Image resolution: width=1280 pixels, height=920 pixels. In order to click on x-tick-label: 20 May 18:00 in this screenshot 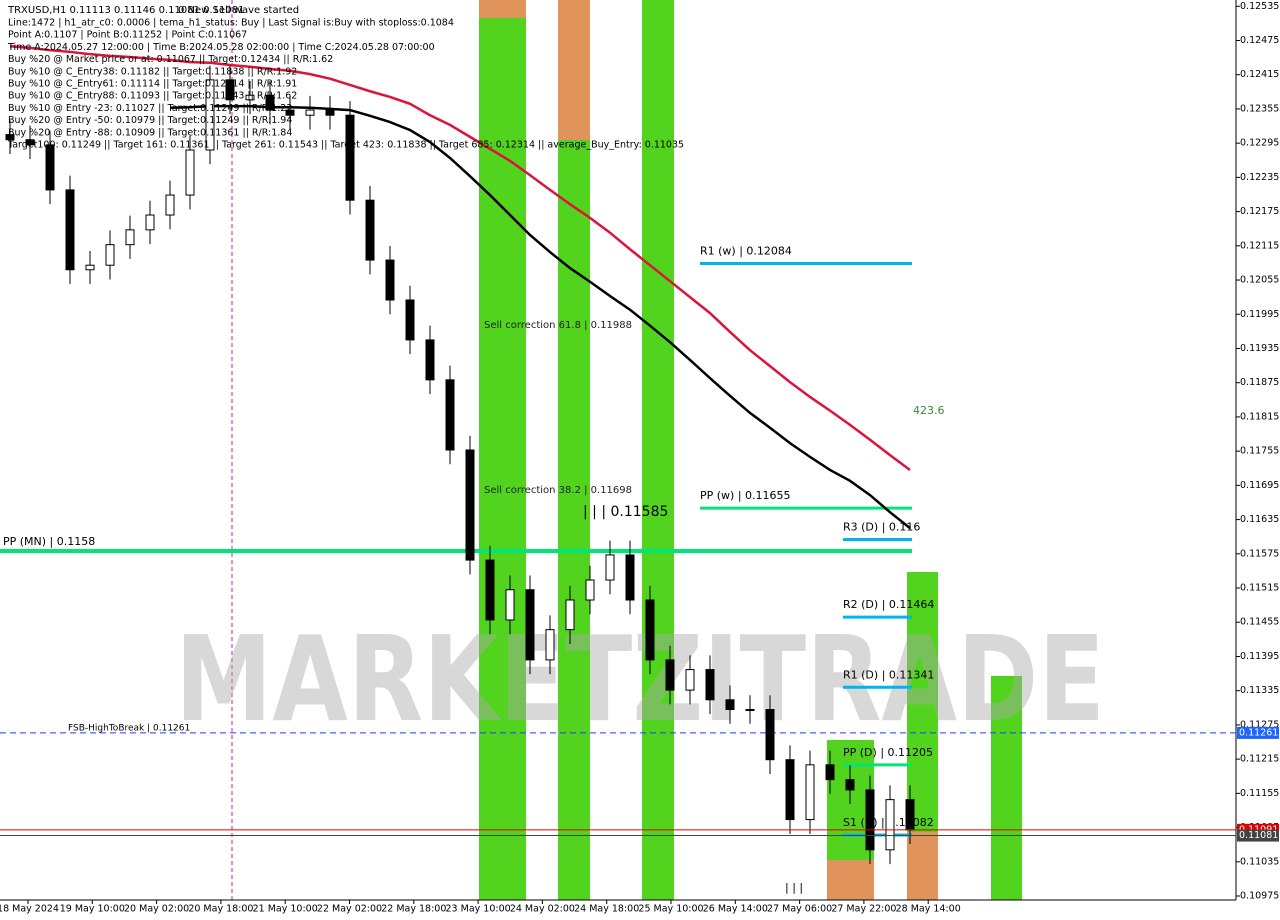, I will do `click(220, 909)`.